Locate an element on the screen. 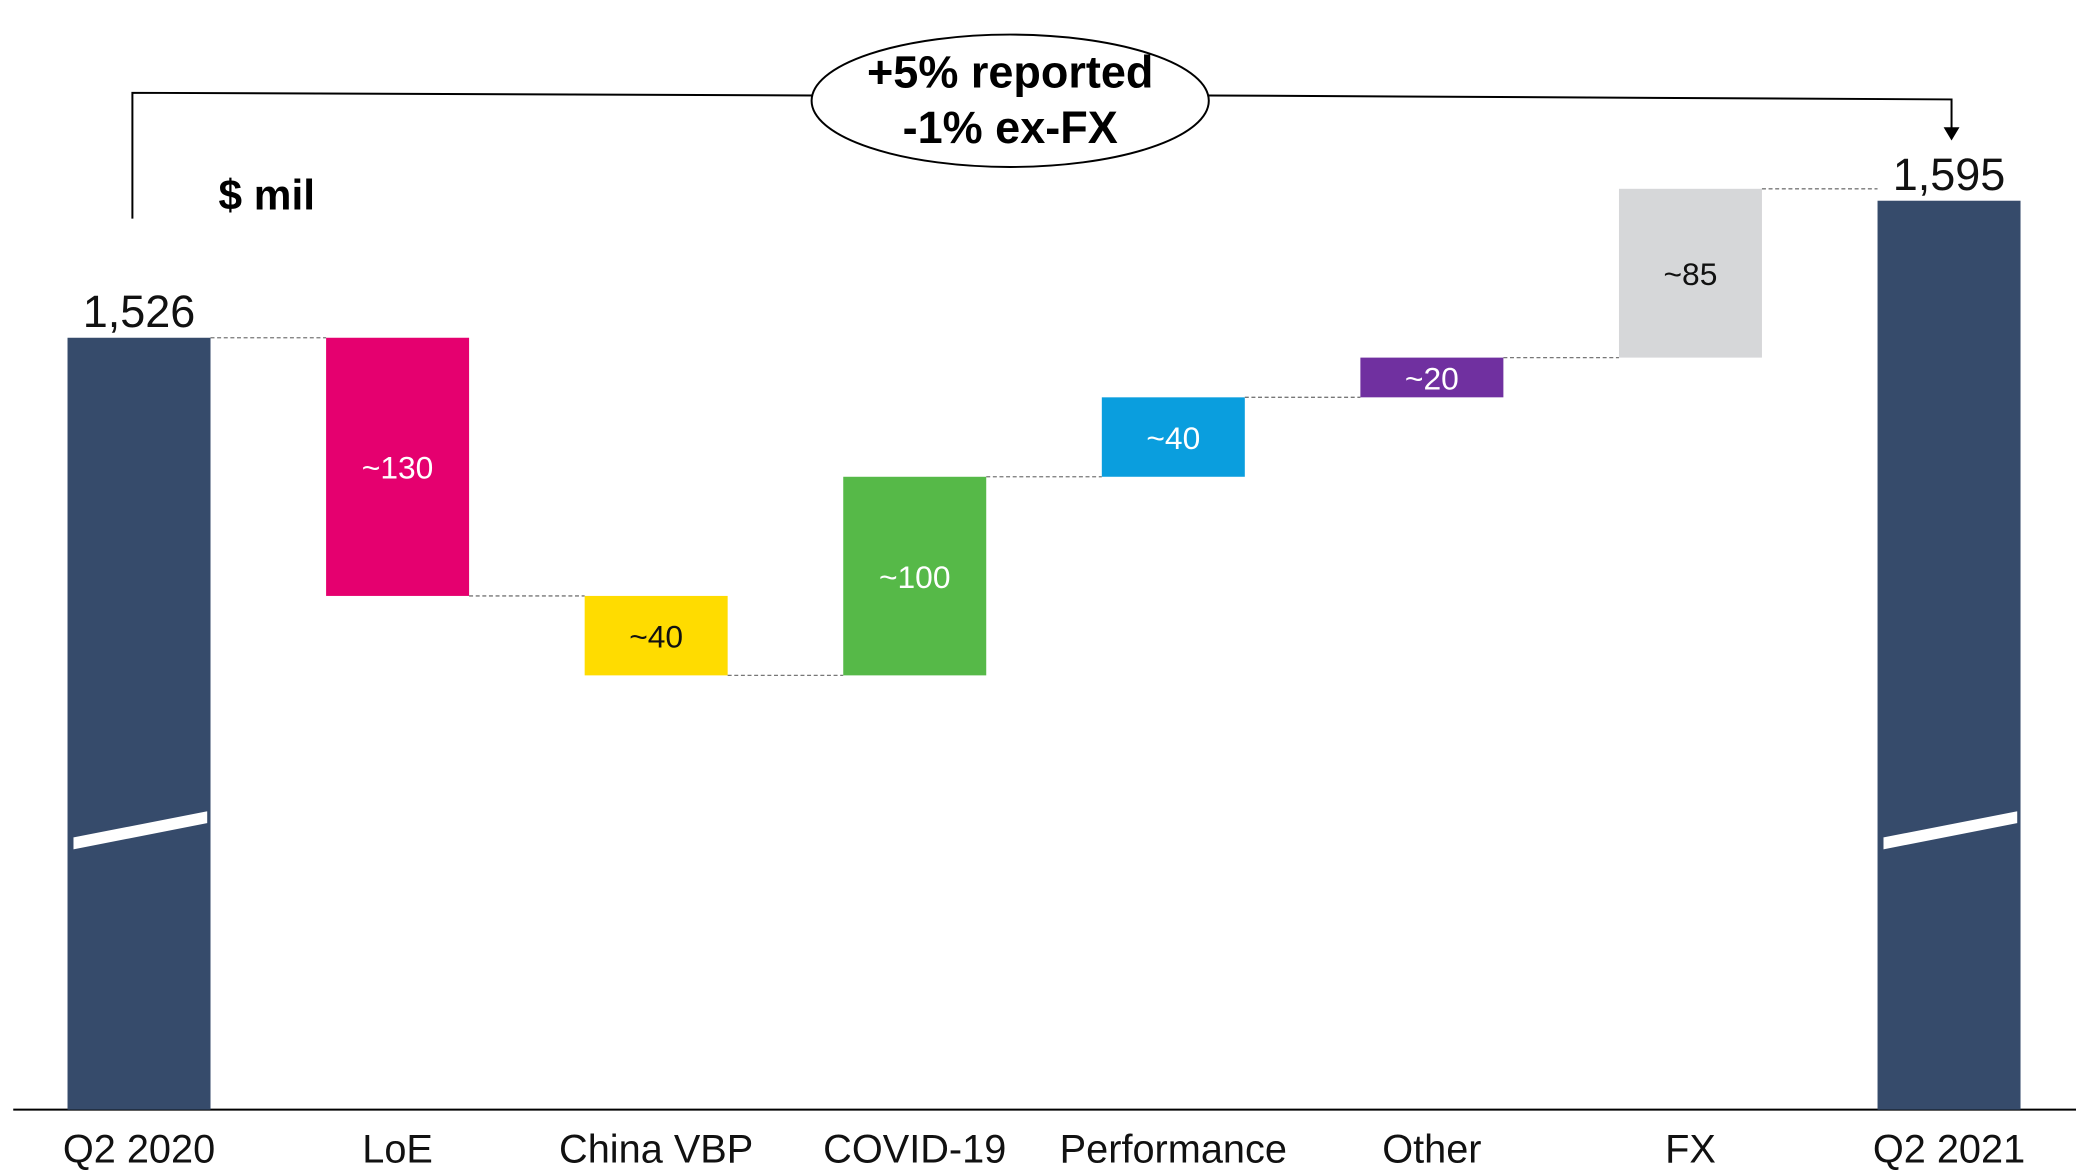 Image resolution: width=2076 pixels, height=1172 pixels. x-tick-label: Q2 2020 is located at coordinates (139, 1150).